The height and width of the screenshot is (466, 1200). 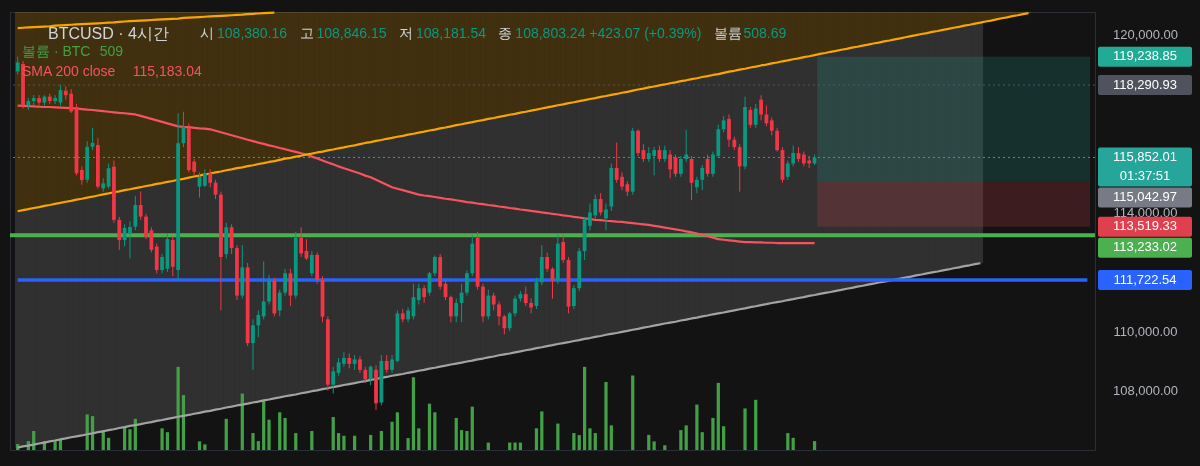 What do you see at coordinates (56, 51) in the screenshot?
I see `text: 볼륨 · BTC` at bounding box center [56, 51].